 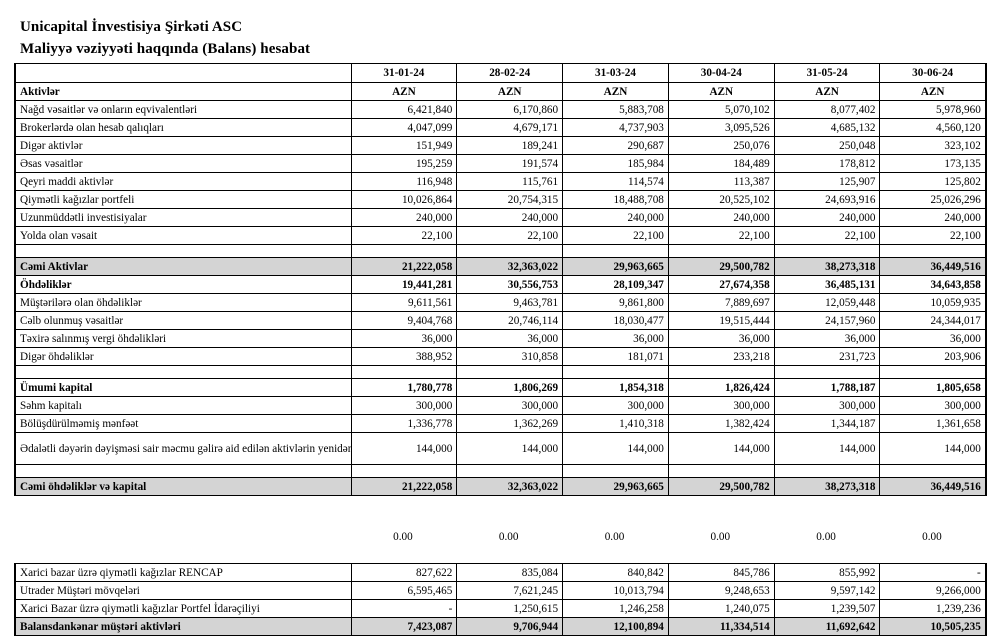 I want to click on row-label: Səhm kapitalı, so click(x=183, y=406).